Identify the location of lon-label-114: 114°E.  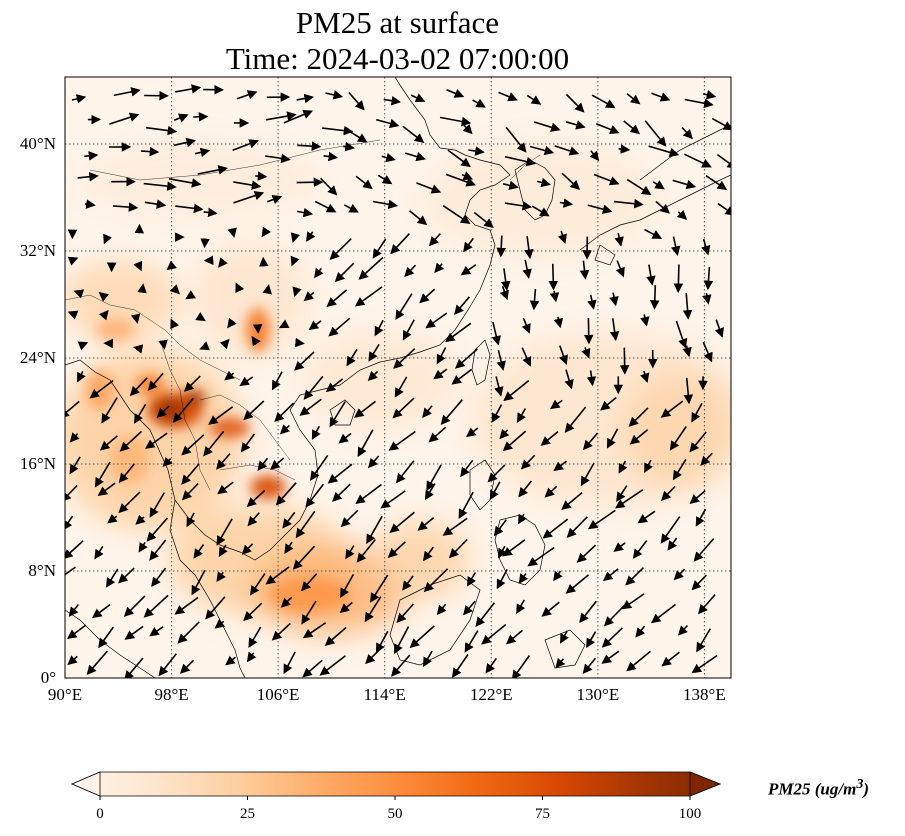
(384, 694).